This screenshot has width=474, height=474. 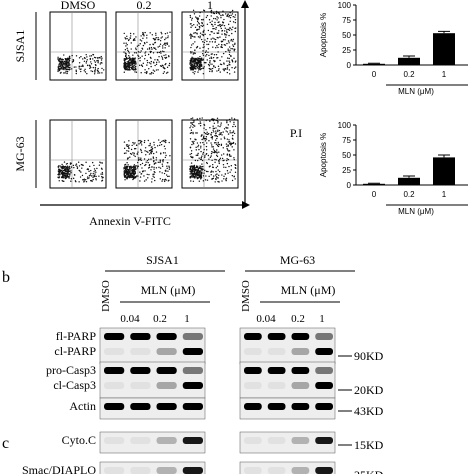 I want to click on y-tick-label: 100, so click(x=345, y=5).